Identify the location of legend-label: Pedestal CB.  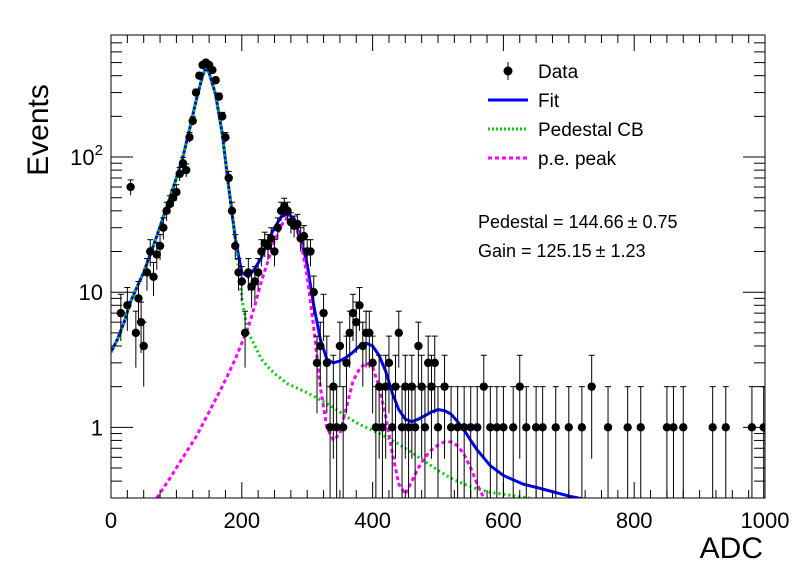
(591, 130).